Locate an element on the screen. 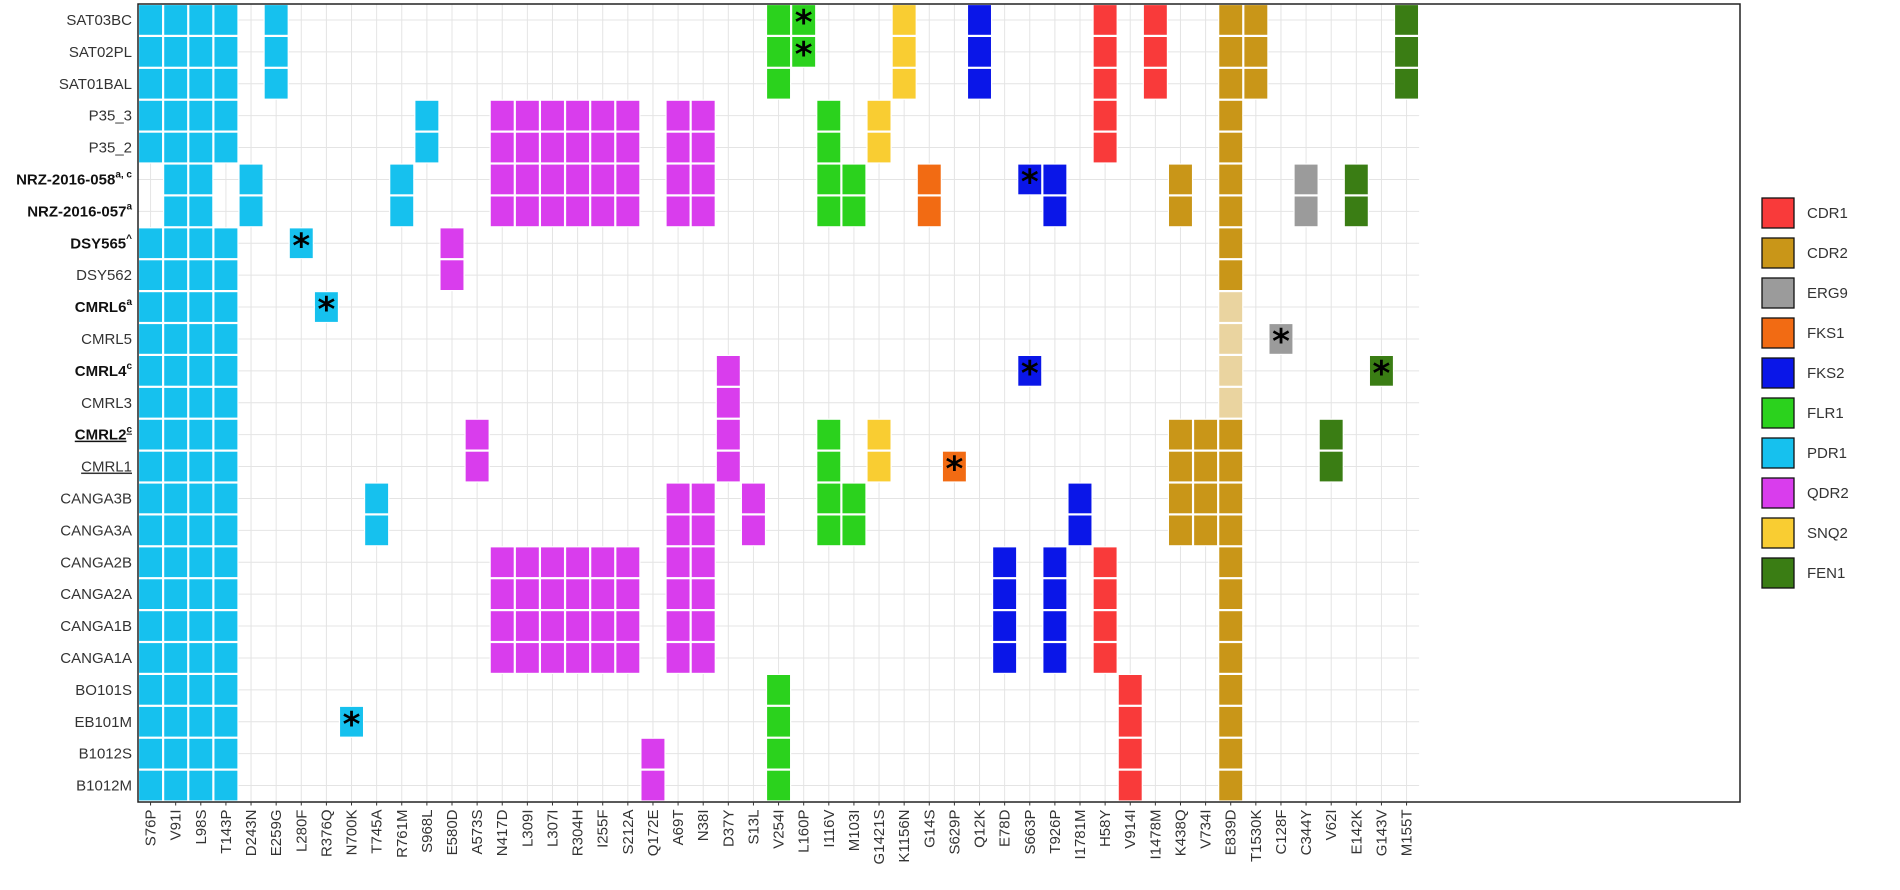  cell-canga2a-h58y is located at coordinates (1105, 594).